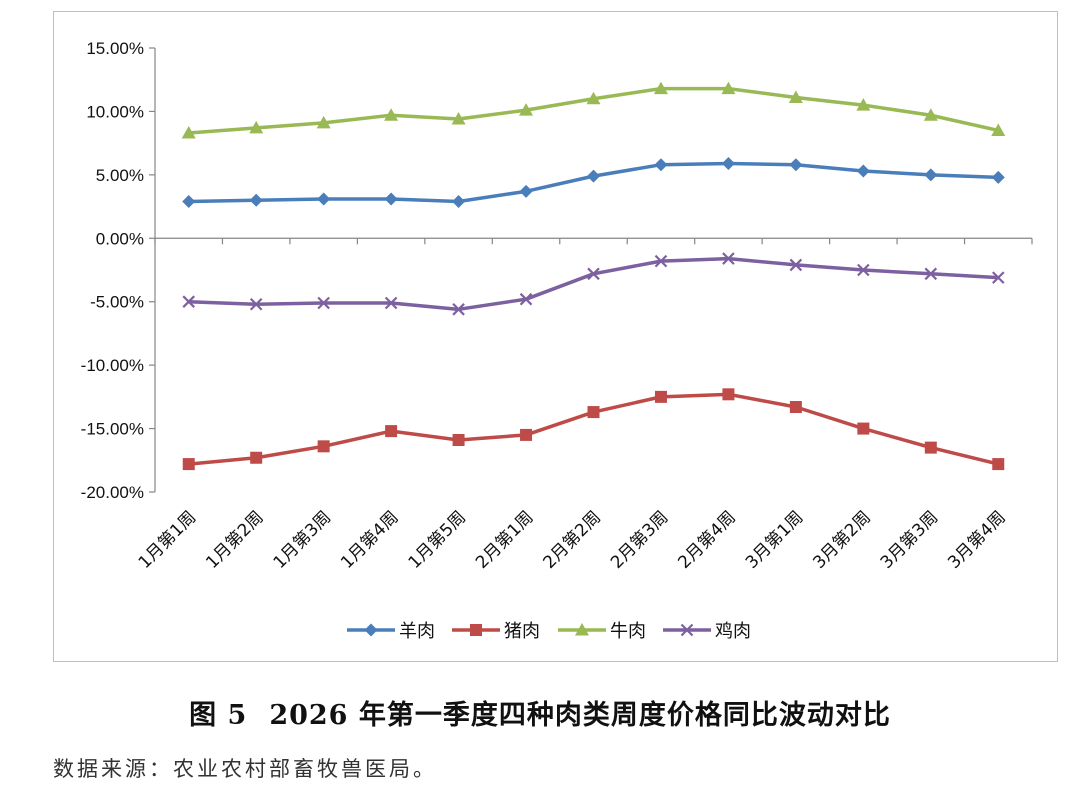  Describe the element at coordinates (235, 540) in the screenshot. I see `x-tick-label: 1月第2周` at that location.